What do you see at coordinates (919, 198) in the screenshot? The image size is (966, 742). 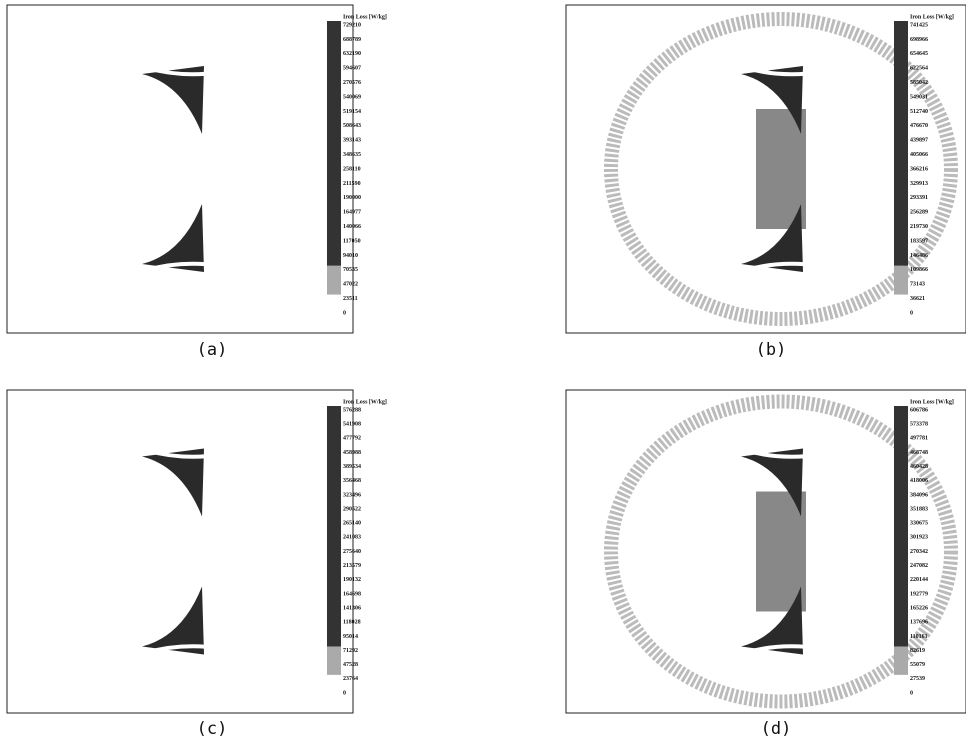 I see `legend-label: 293391` at bounding box center [919, 198].